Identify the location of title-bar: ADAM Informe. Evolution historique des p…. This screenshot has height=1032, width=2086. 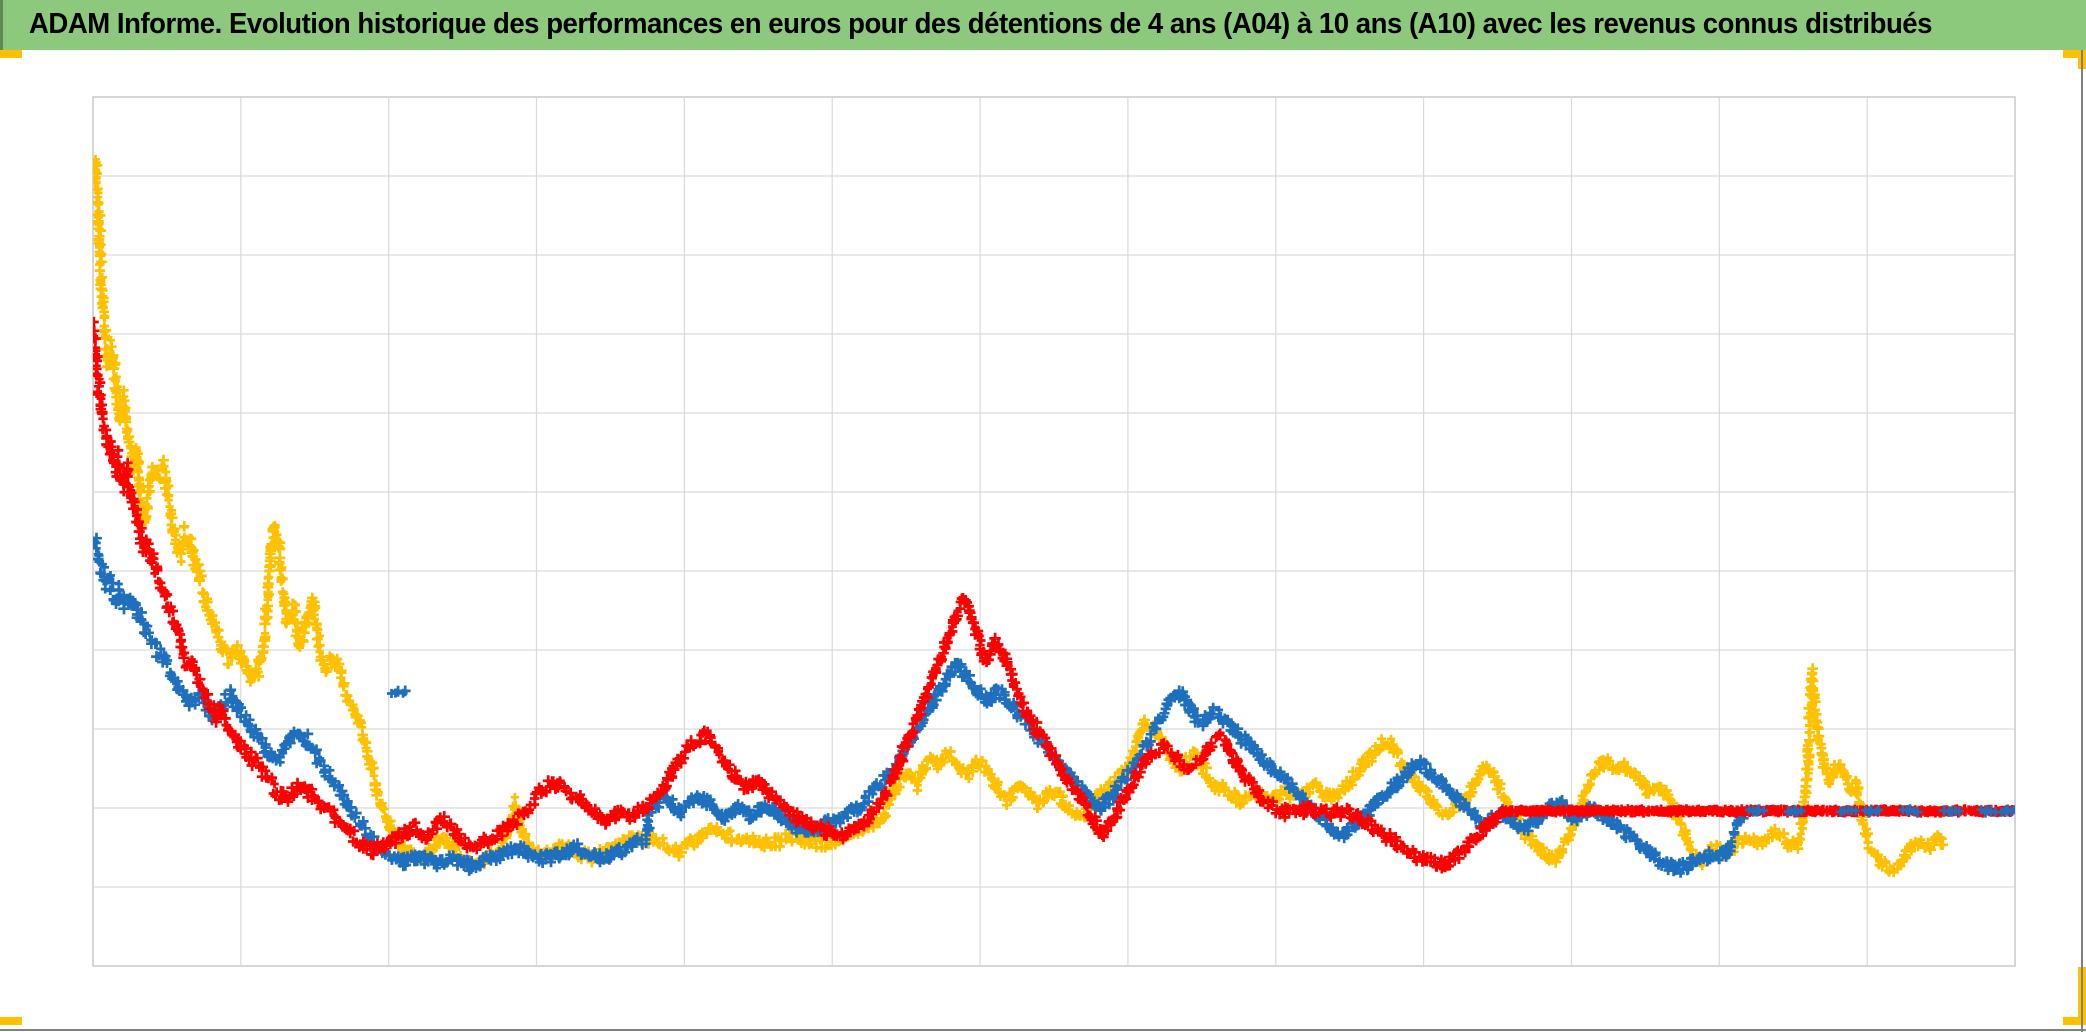
(1043, 25).